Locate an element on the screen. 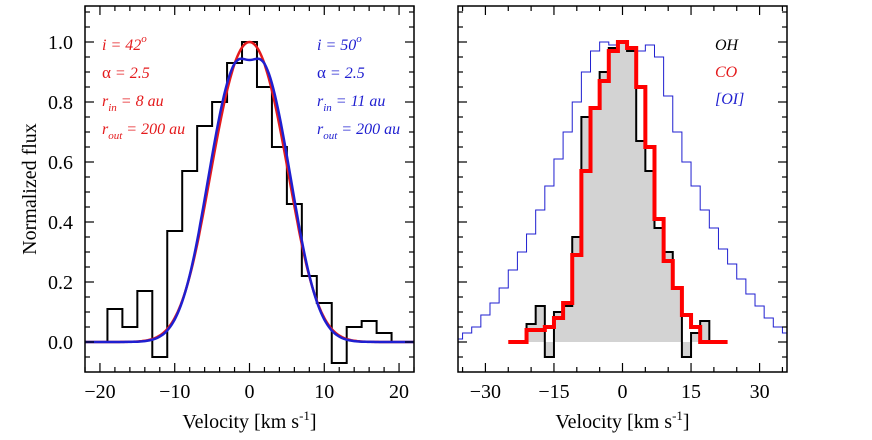 The height and width of the screenshot is (440, 872). y-tick-label: 0.0 is located at coordinates (60, 343).